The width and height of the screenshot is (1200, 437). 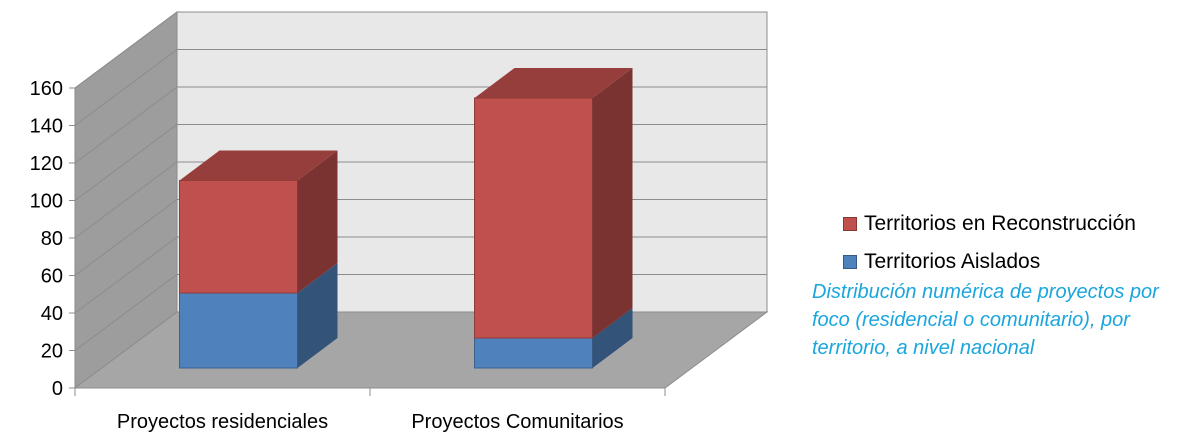 I want to click on legend-swatch-reconstruccion, so click(x=850, y=224).